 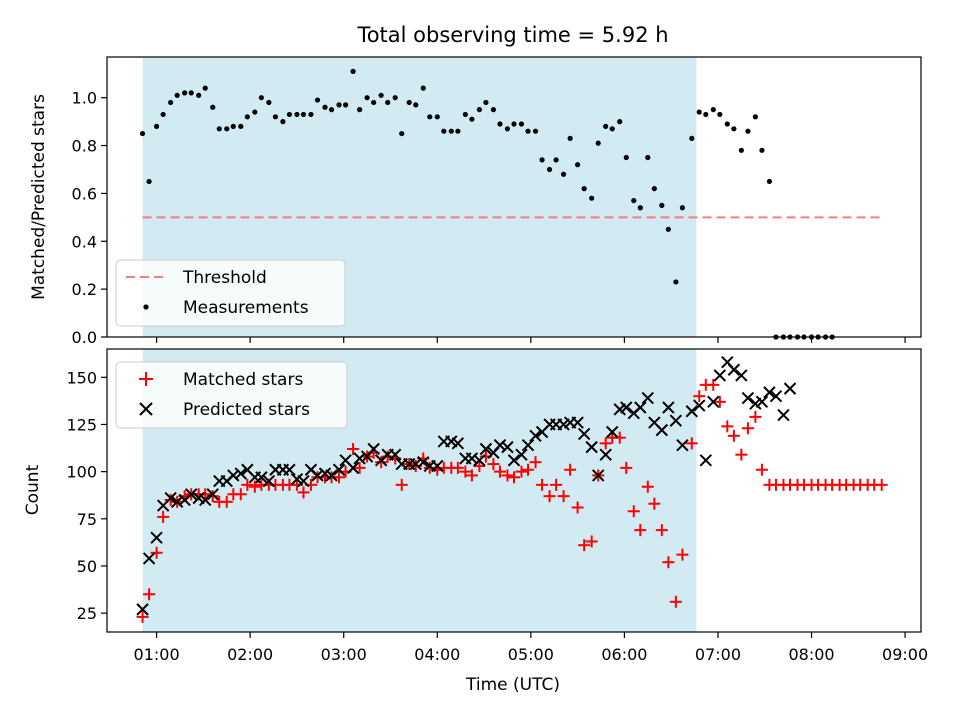 What do you see at coordinates (624, 654) in the screenshot?
I see `bottom-x-tick-label: 06:00` at bounding box center [624, 654].